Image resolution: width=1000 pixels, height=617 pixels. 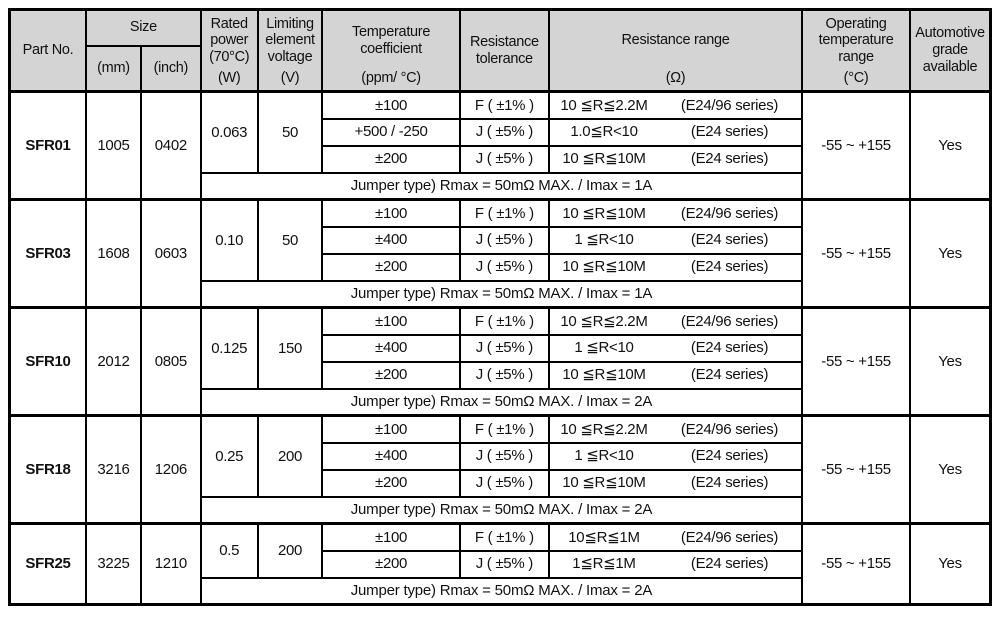 I want to click on header-temp-coeff: Temperature coefficient (ppm/ °C), so click(x=391, y=50).